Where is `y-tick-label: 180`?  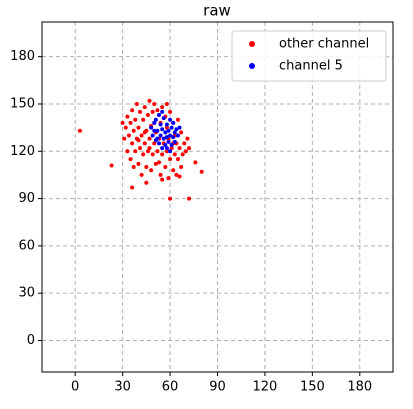 y-tick-label: 180 is located at coordinates (22, 56).